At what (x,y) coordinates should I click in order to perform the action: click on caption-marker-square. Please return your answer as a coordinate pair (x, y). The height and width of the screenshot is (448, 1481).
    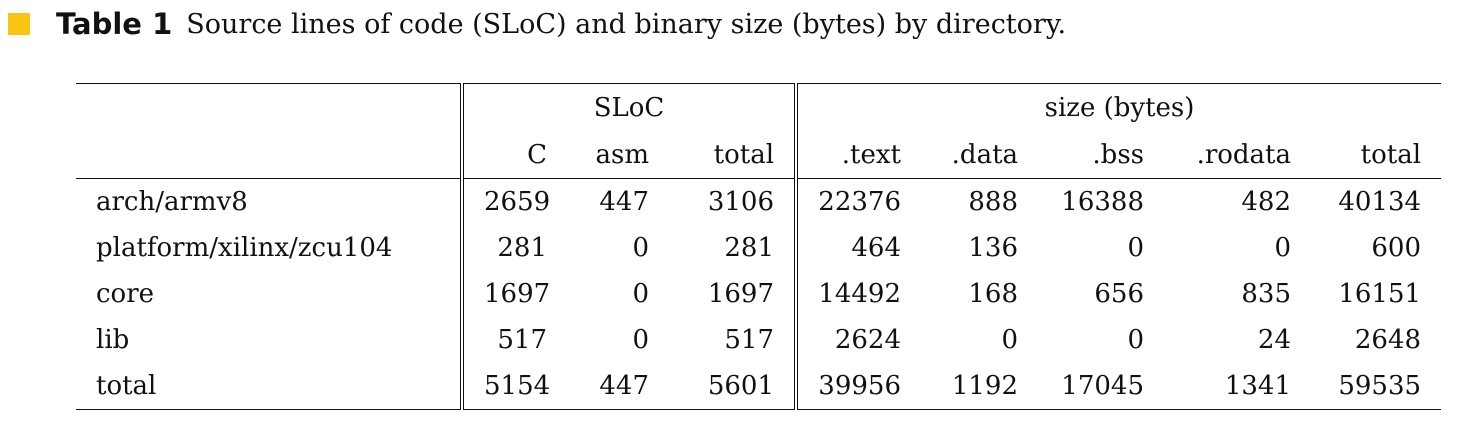
    Looking at the image, I should click on (19, 24).